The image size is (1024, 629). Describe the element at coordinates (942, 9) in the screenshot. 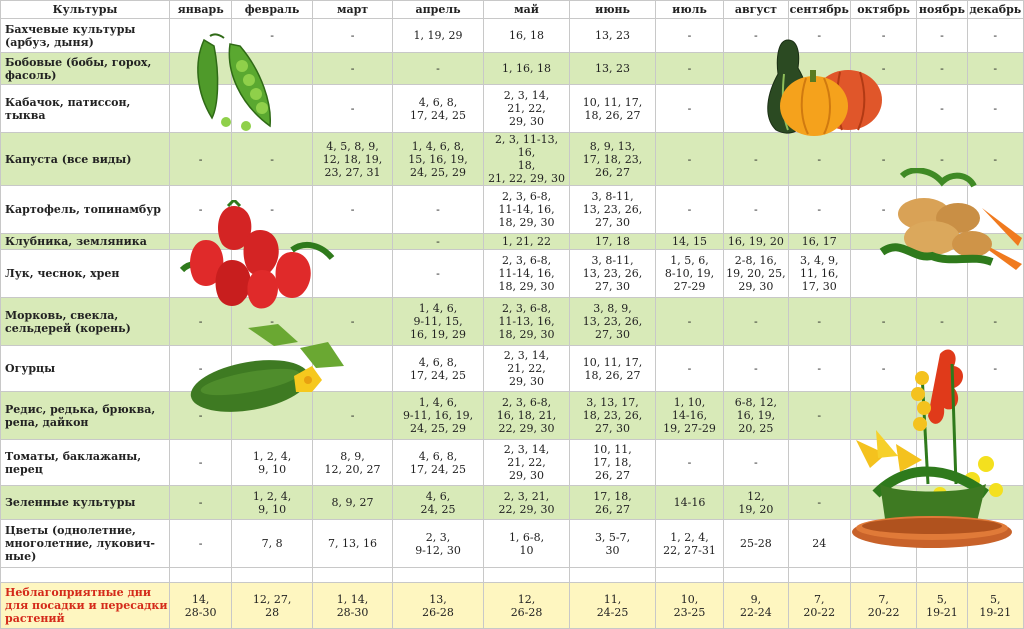

I see `header-cell: ноябрь` at that location.